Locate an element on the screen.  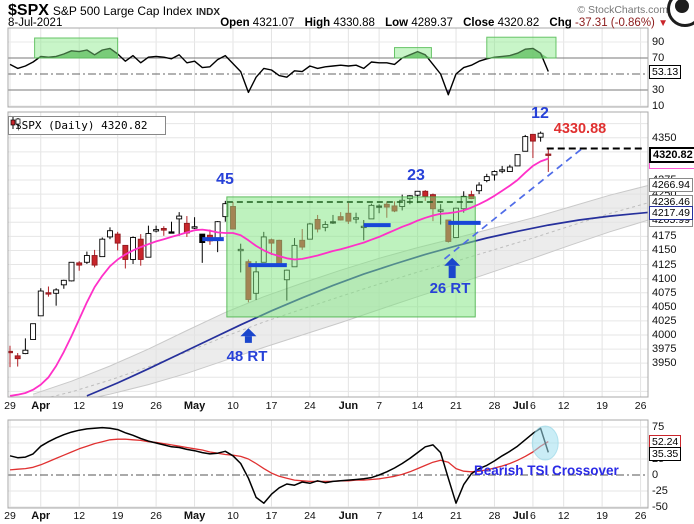
exchange: INDX is located at coordinates (208, 12).